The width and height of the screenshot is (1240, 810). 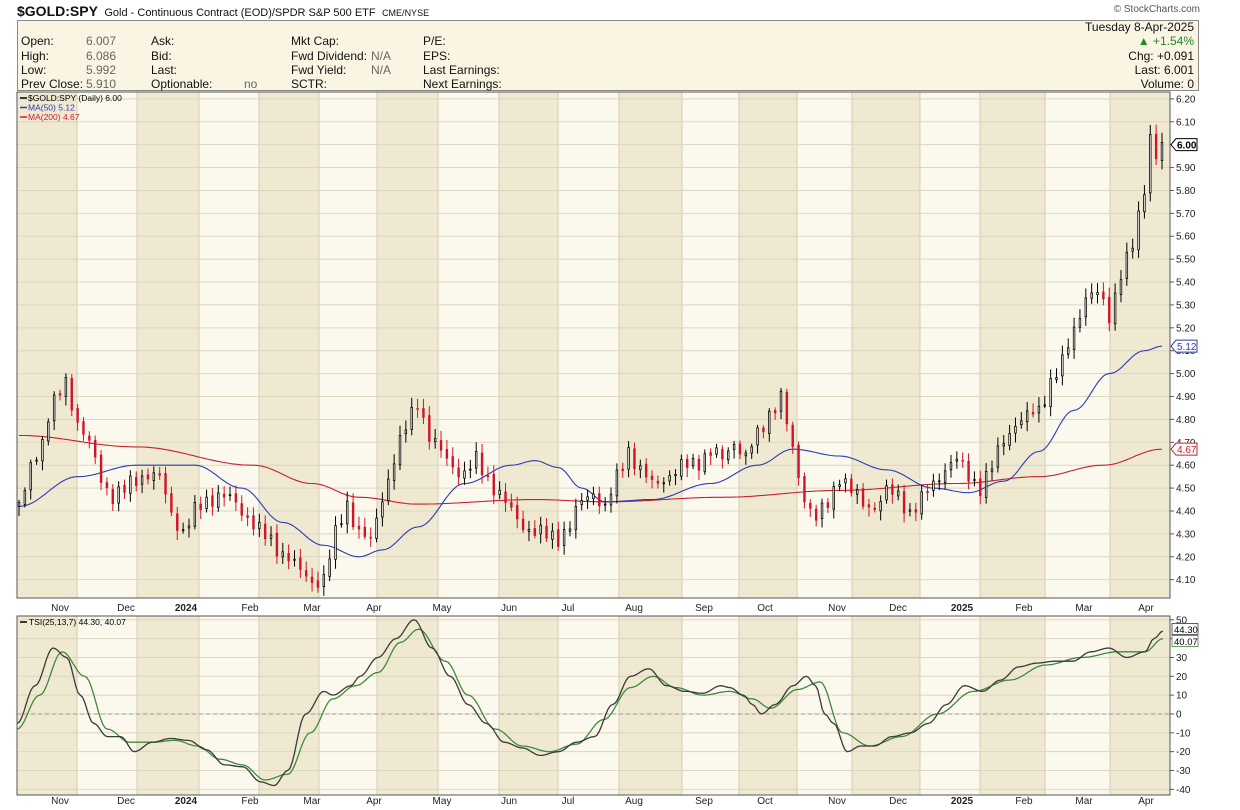 I want to click on low-label: Low:, so click(x=34, y=70).